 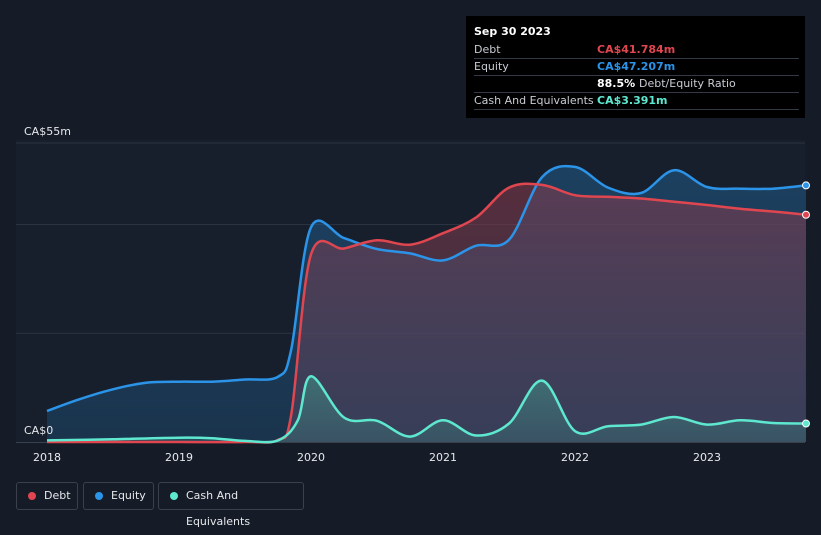 I want to click on legend-debt-dot-icon, so click(x=32, y=496).